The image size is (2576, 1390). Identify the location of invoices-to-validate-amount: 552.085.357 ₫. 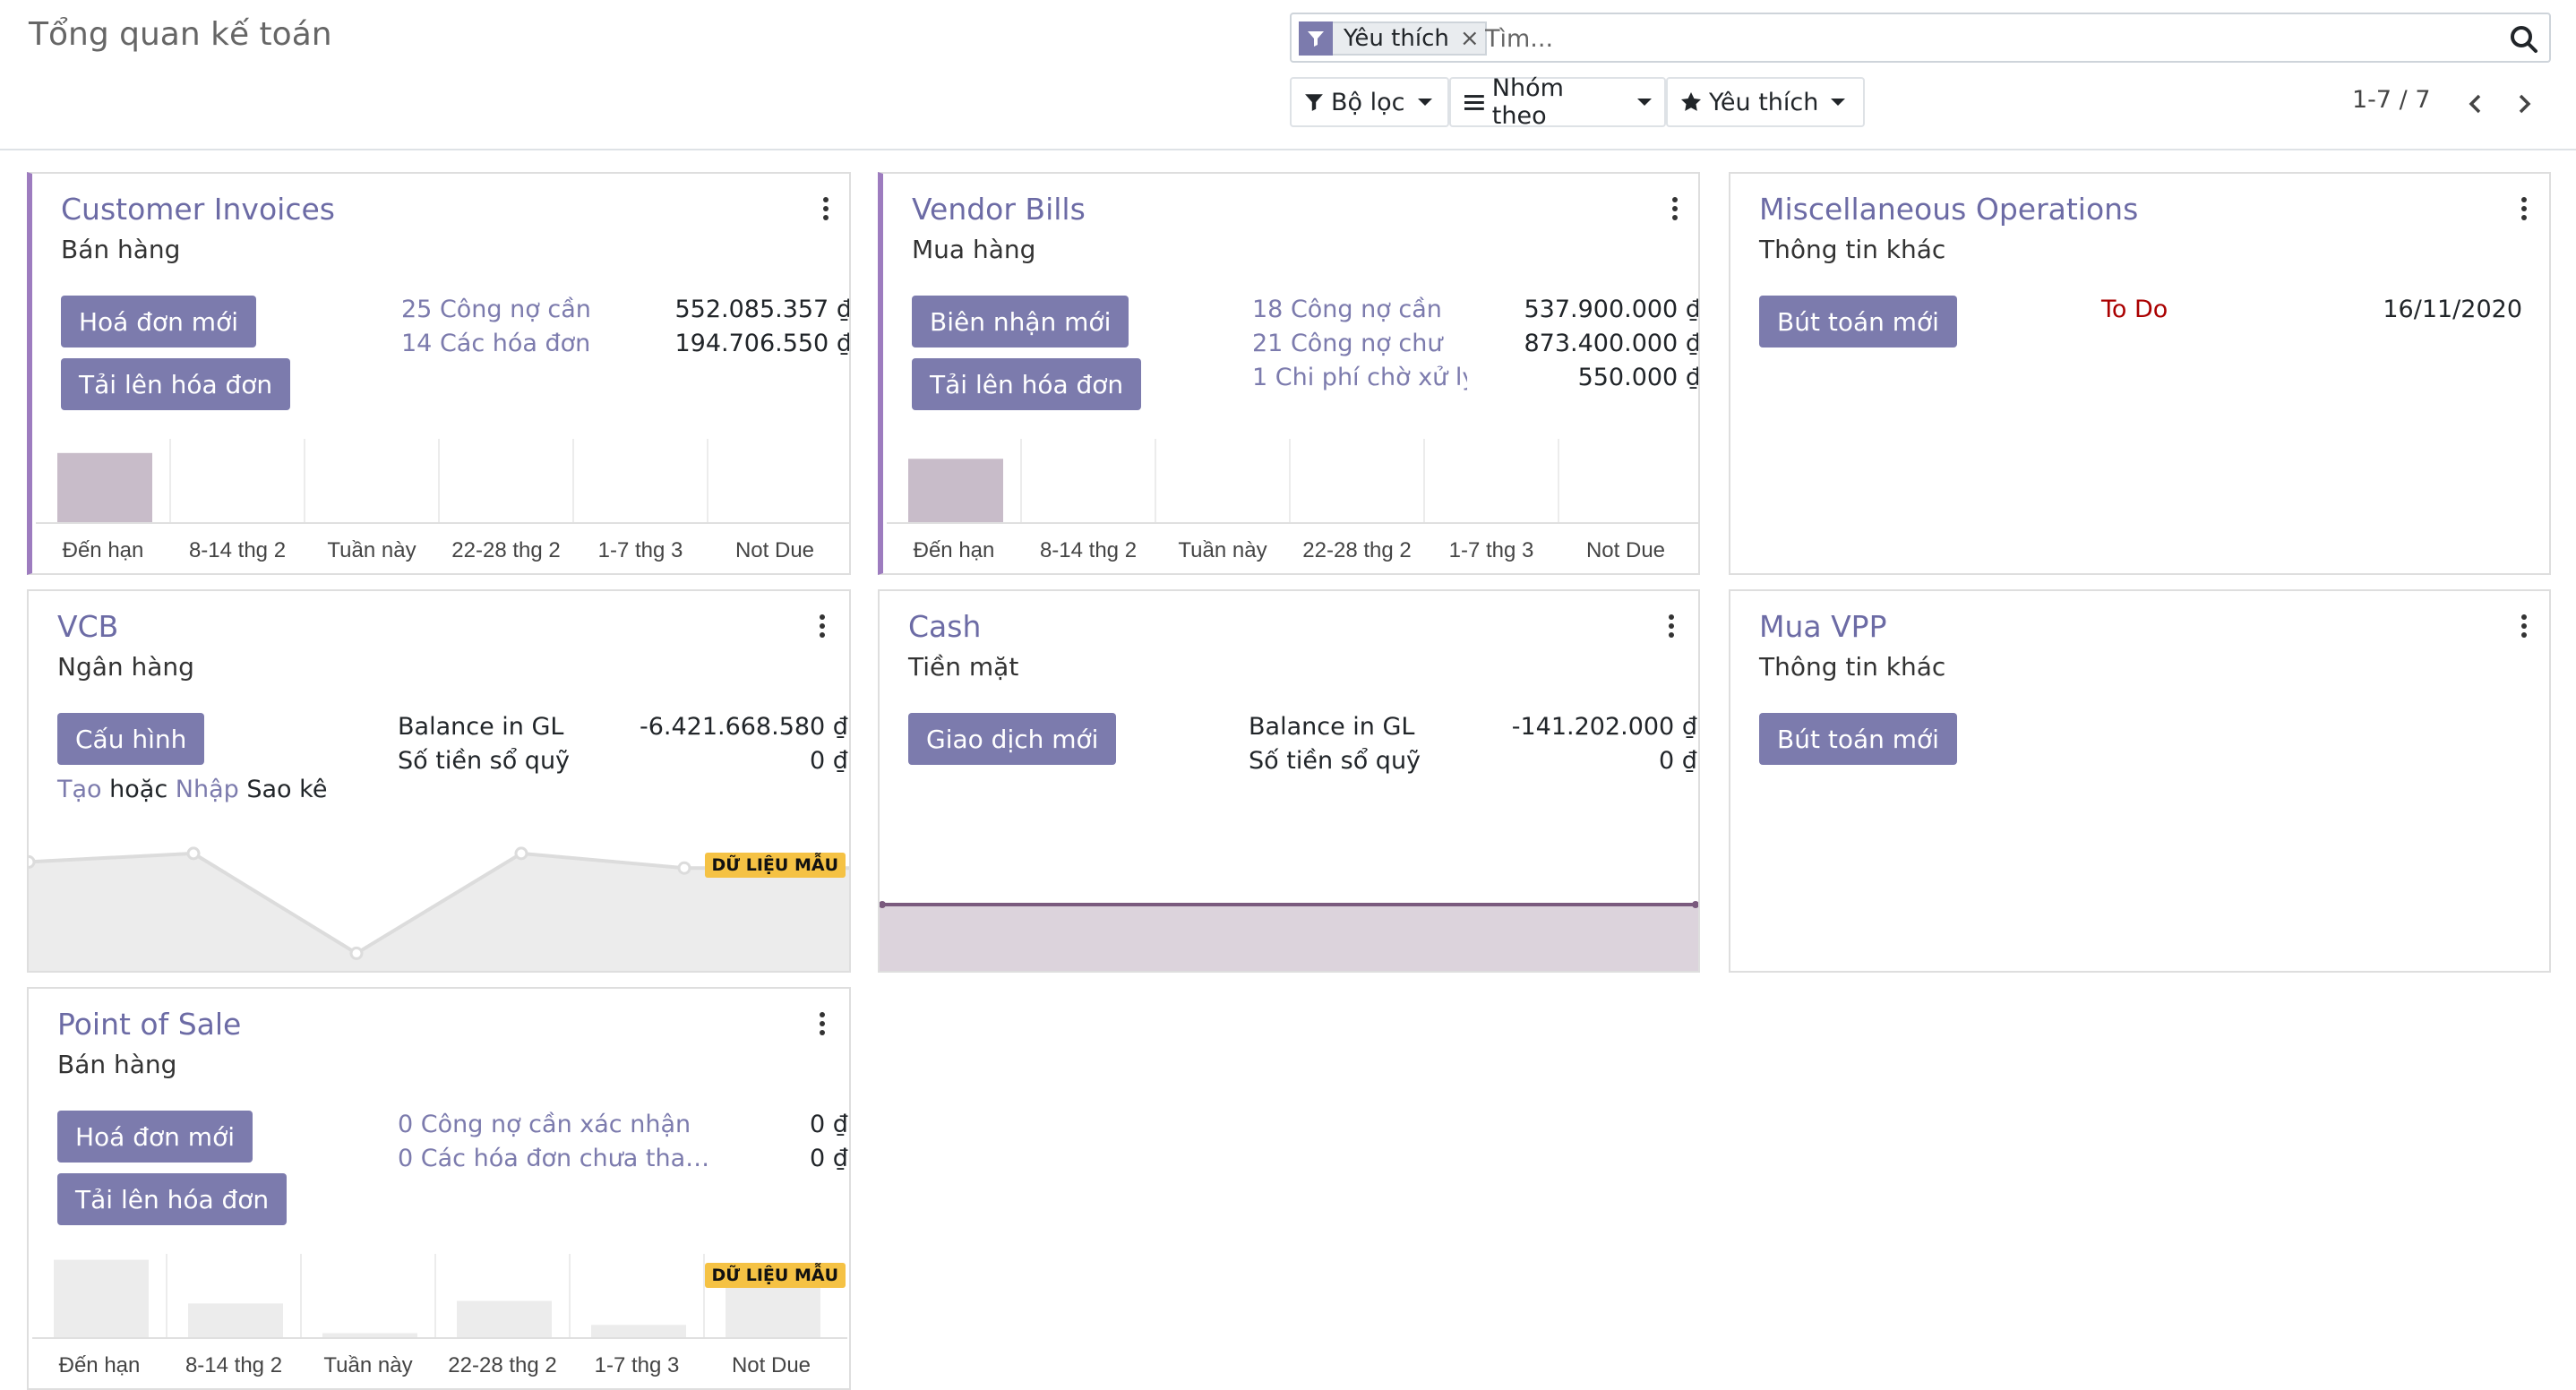
(762, 309).